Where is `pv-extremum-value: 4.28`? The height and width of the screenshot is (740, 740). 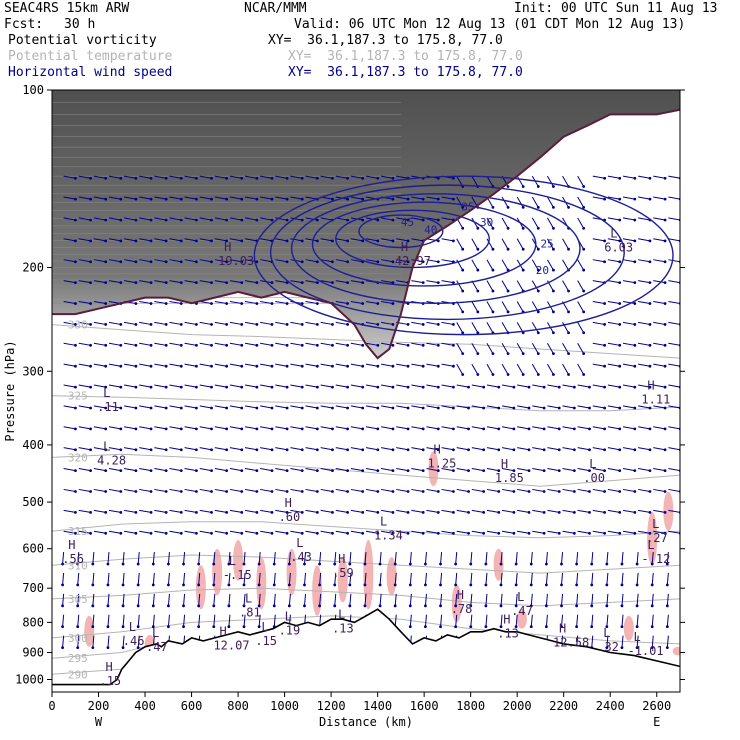
pv-extremum-value: 4.28 is located at coordinates (111, 460).